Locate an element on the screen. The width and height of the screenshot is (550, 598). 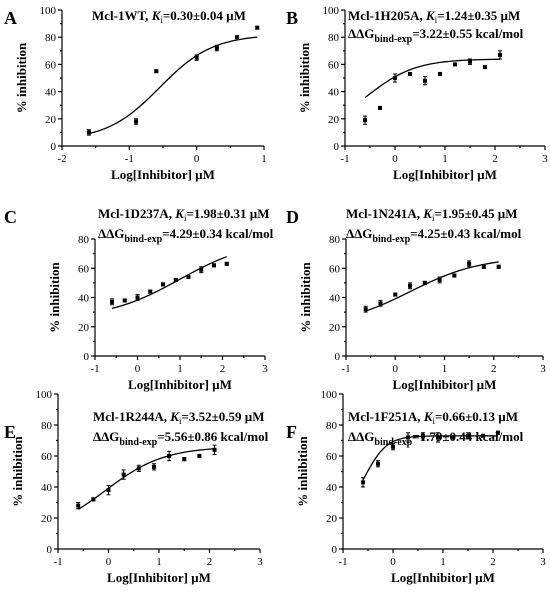
panel-title: Mcl-1H205A, Ki=1.24±0.35 µM is located at coordinates (434, 16).